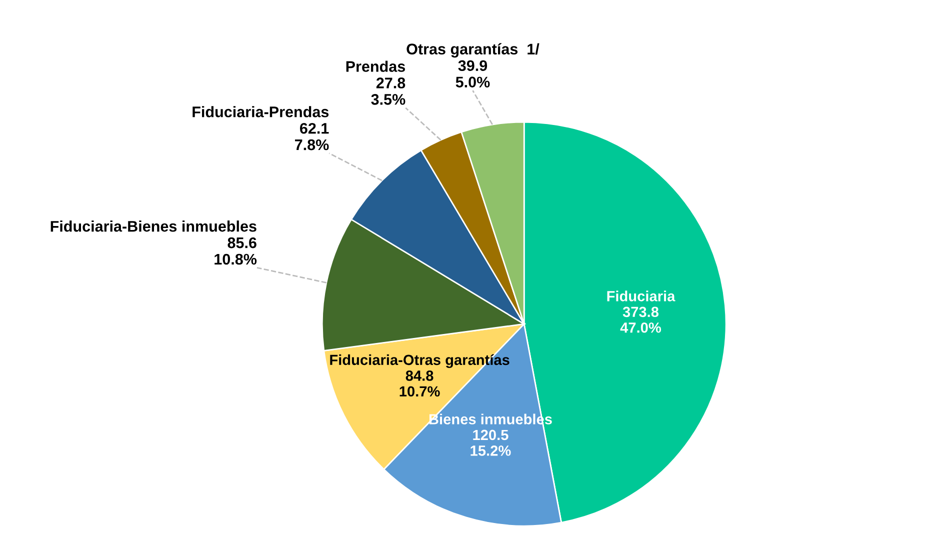  Describe the element at coordinates (490, 443) in the screenshot. I see `data-label: 120.5 15.2%` at that location.